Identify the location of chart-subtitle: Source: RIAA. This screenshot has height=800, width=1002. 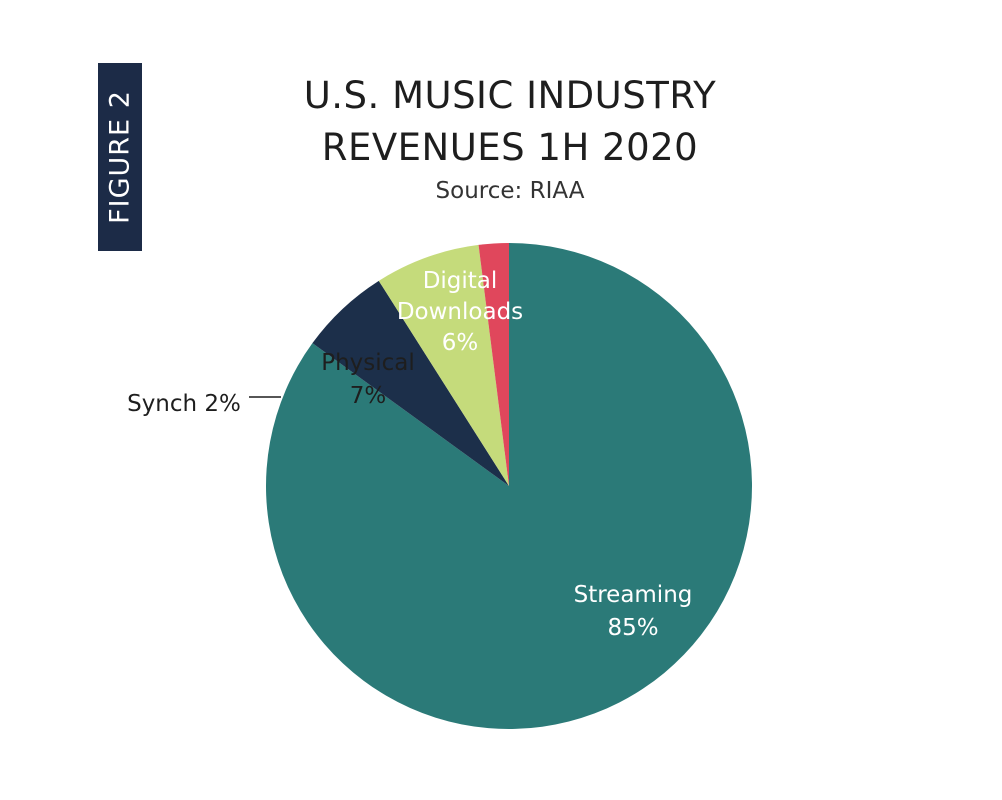
(510, 191).